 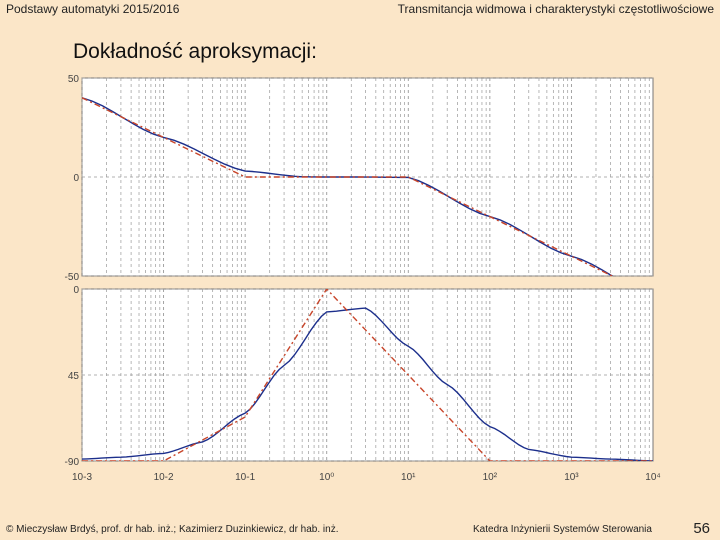 I want to click on footer-department: Katedra Inżynierii Systemów Sterowania, so click(x=562, y=529).